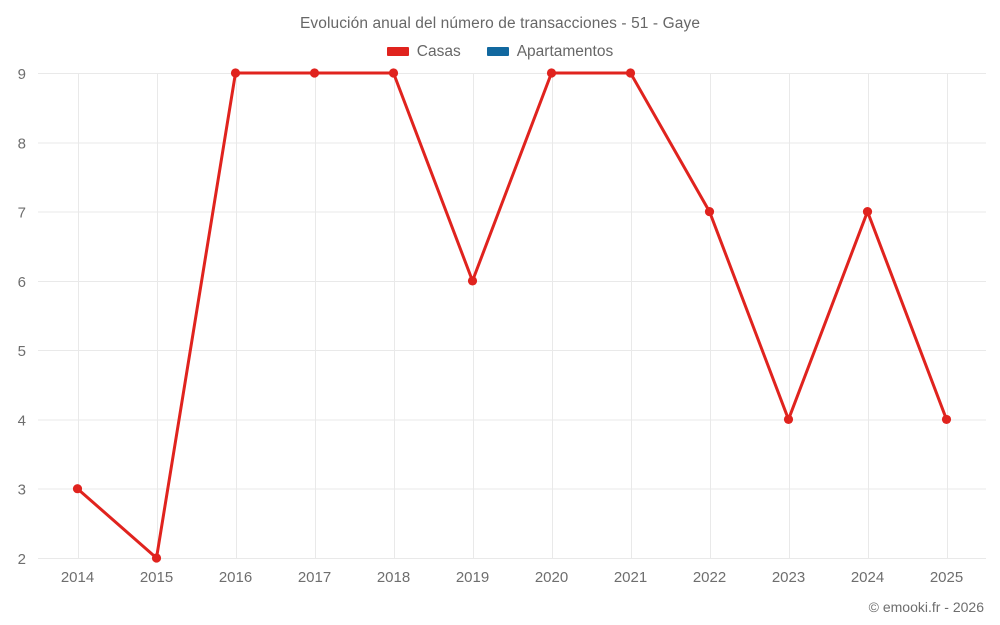 The image size is (1000, 625). Describe the element at coordinates (926, 607) in the screenshot. I see `footer-credit: © emooki.fr - 2026` at that location.